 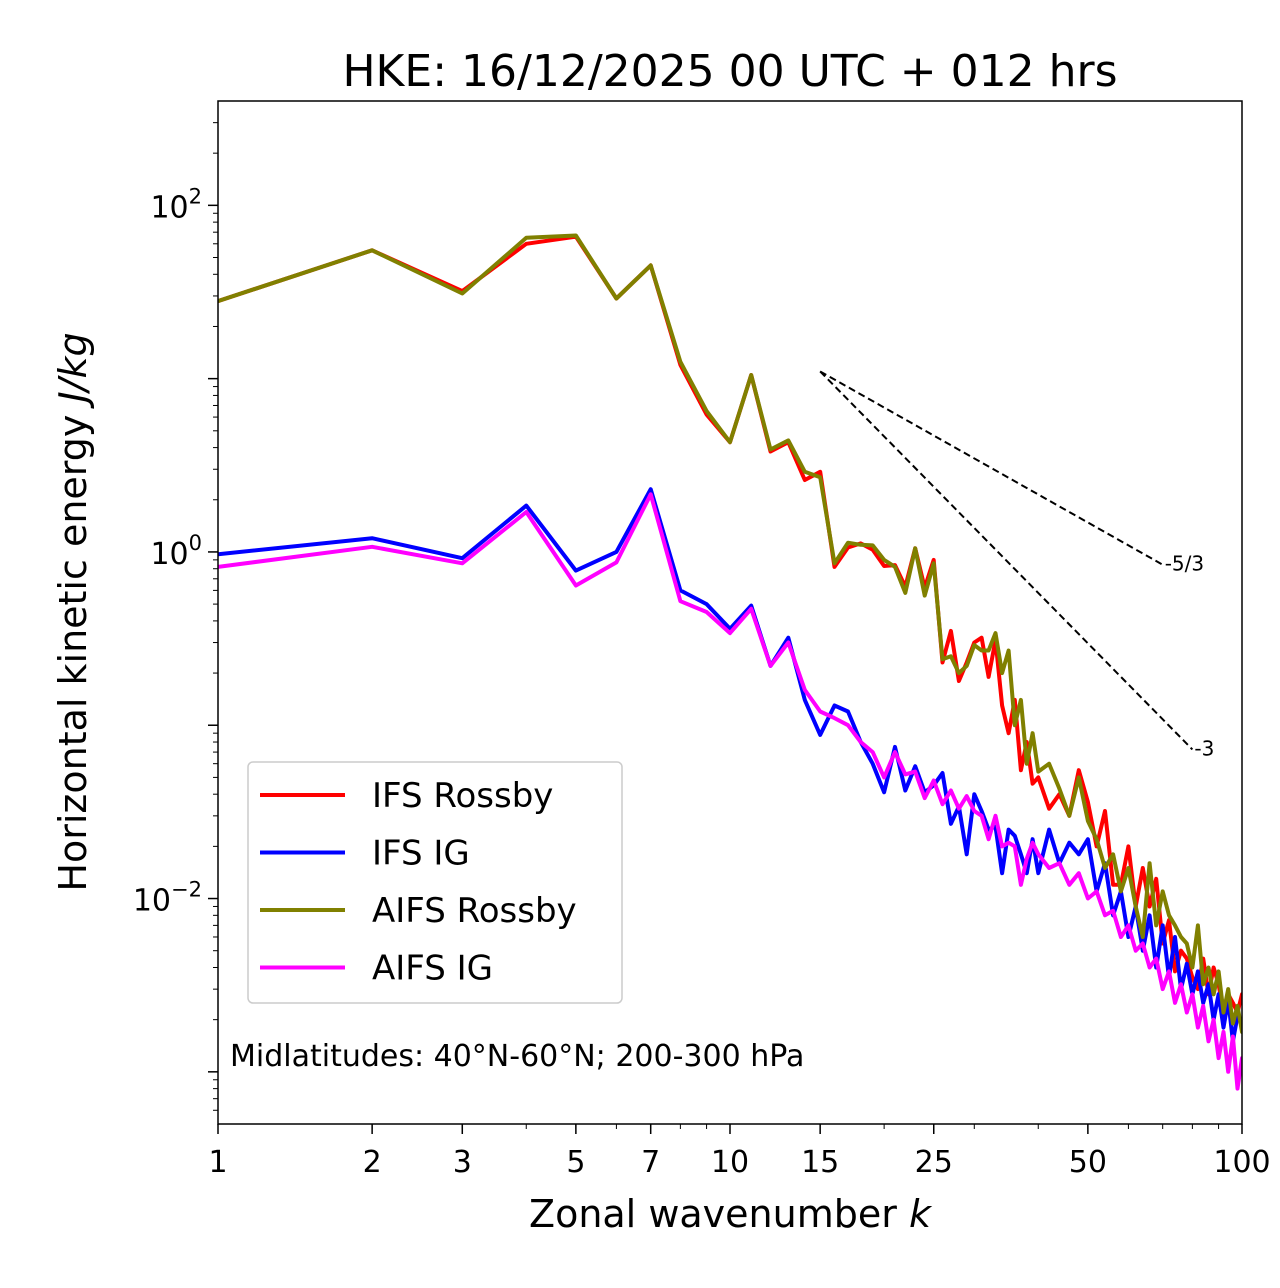 What do you see at coordinates (372, 1162) in the screenshot?
I see `x-tick-label: 2` at bounding box center [372, 1162].